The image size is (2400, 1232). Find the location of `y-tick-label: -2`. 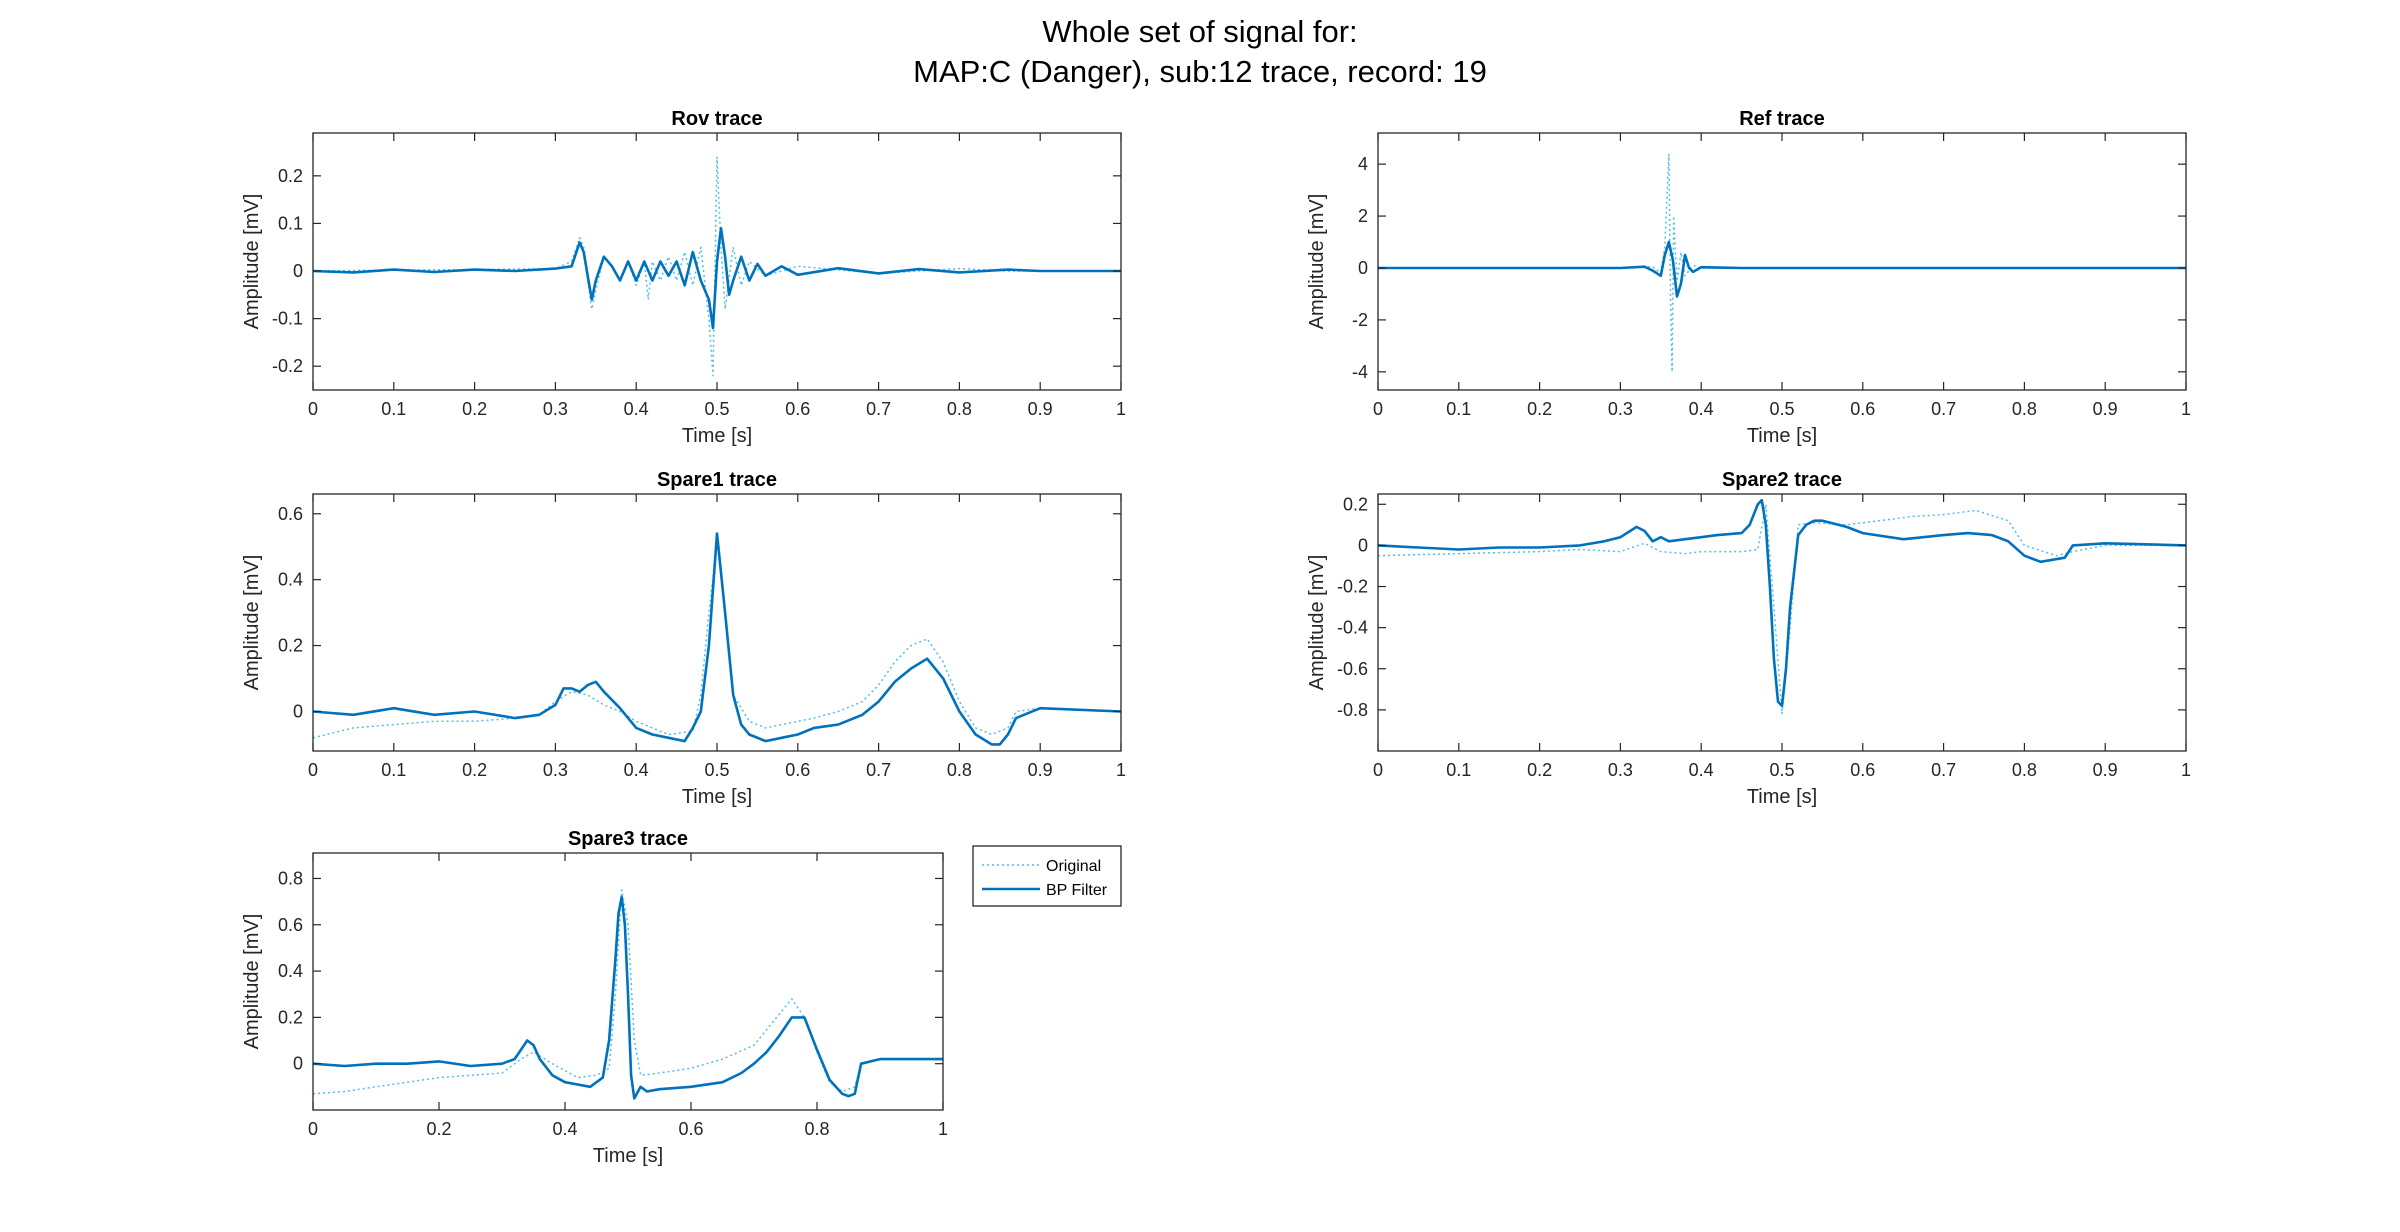

y-tick-label: -2 is located at coordinates (1360, 320).